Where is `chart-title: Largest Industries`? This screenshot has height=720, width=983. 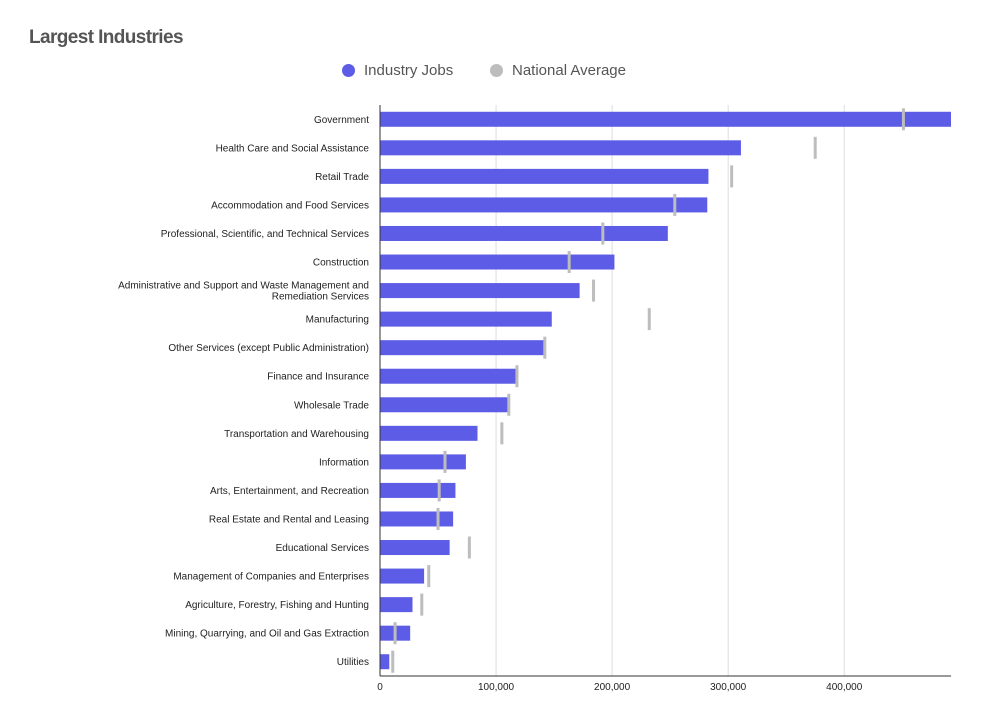 chart-title: Largest Industries is located at coordinates (106, 37).